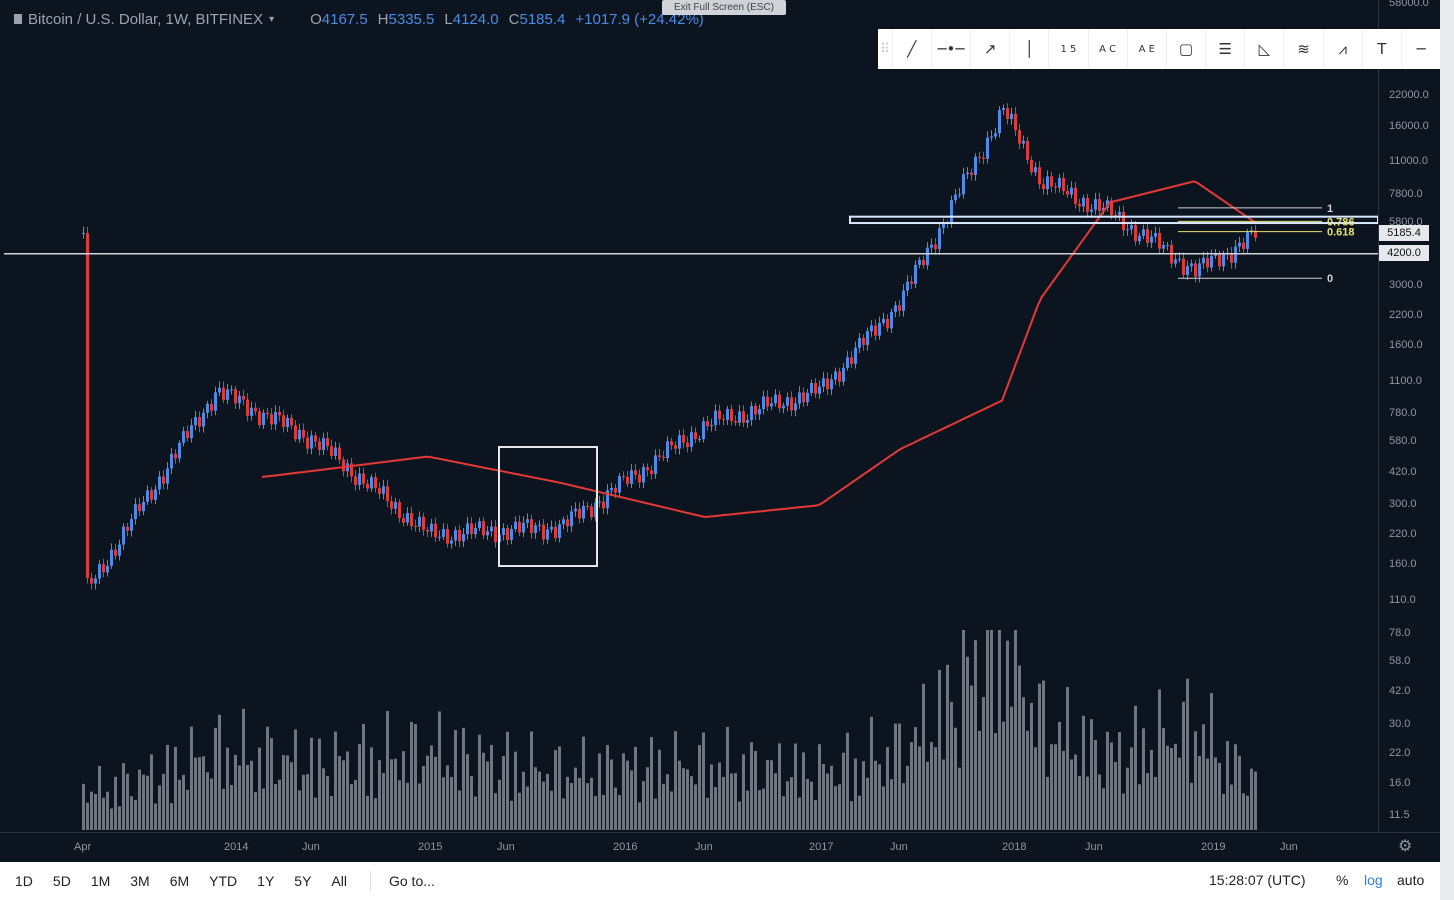 Image resolution: width=1454 pixels, height=900 pixels. Describe the element at coordinates (1342, 49) in the screenshot. I see `pitchfork-icon: ⩘` at that location.